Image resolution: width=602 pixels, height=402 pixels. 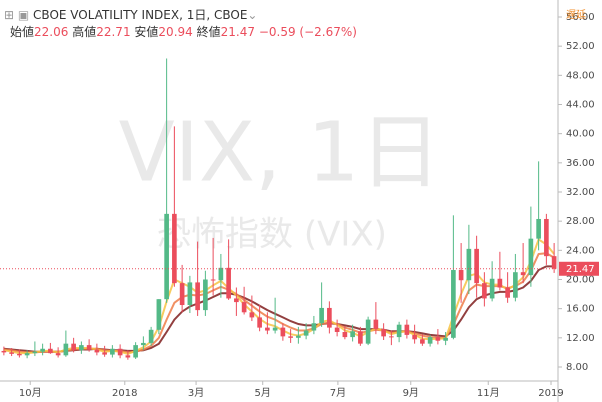 I want to click on header-line: ⊞ ▣ CBOE VOLATILITY INDEX, 1日, CBOE⌄, so click(x=130, y=14).